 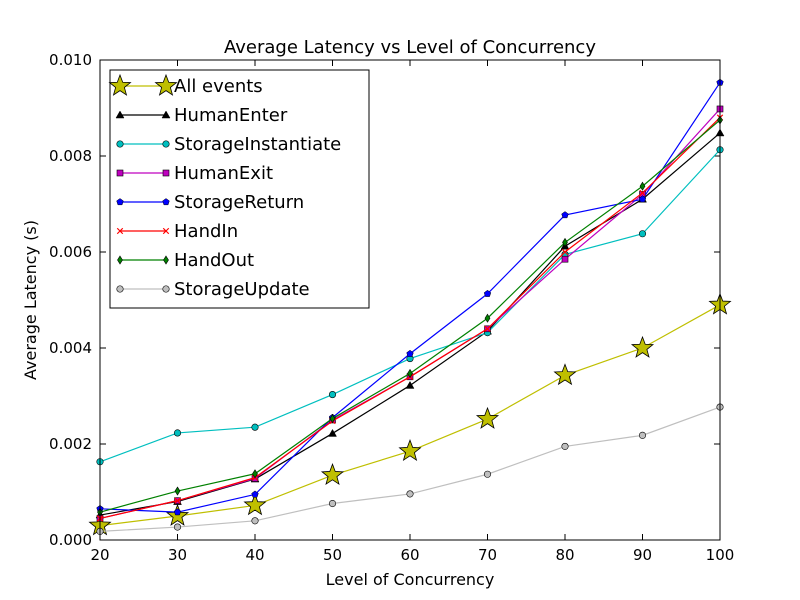 I want to click on legend-item: HumanExit, so click(x=194, y=173).